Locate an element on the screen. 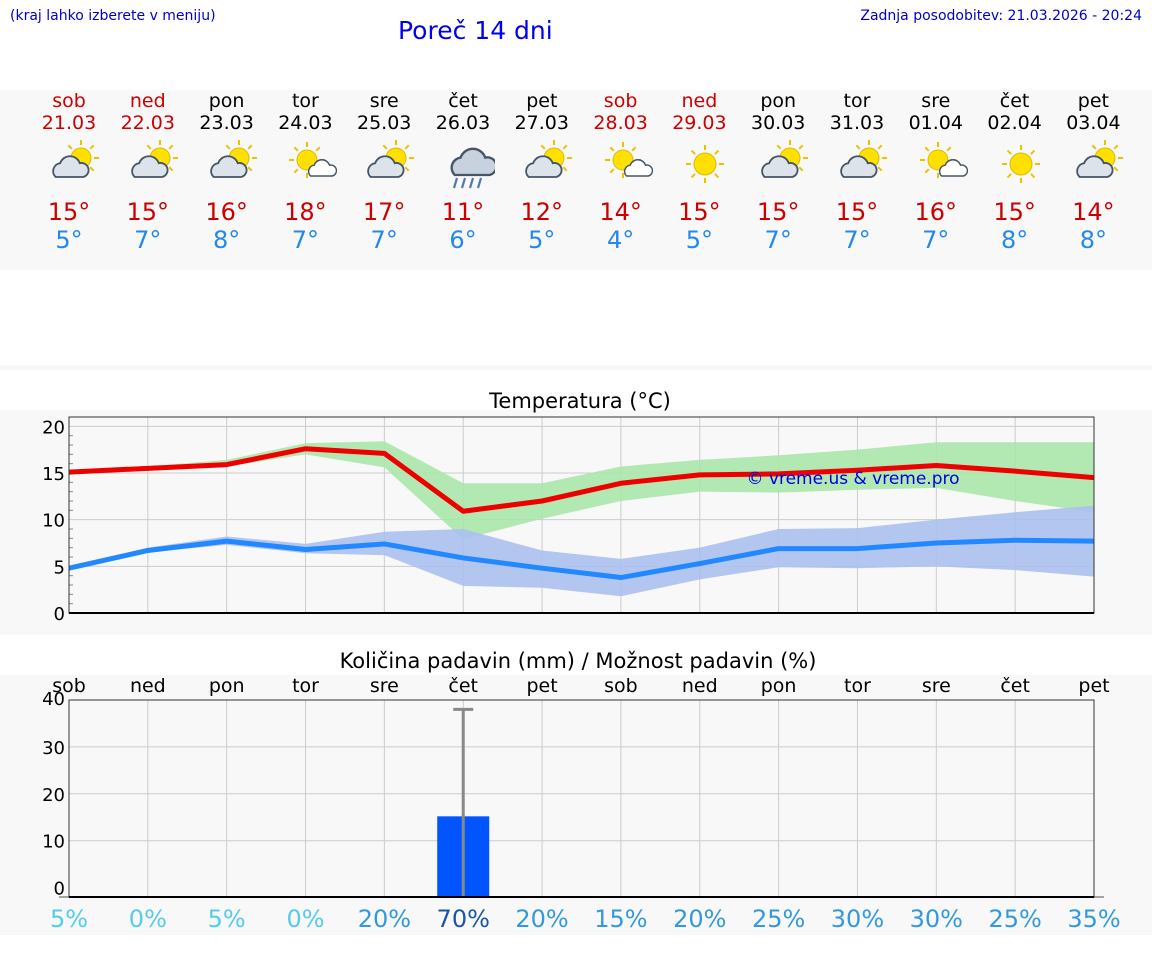 This screenshot has height=975, width=1152. day-date: 02.04 is located at coordinates (1014, 123).